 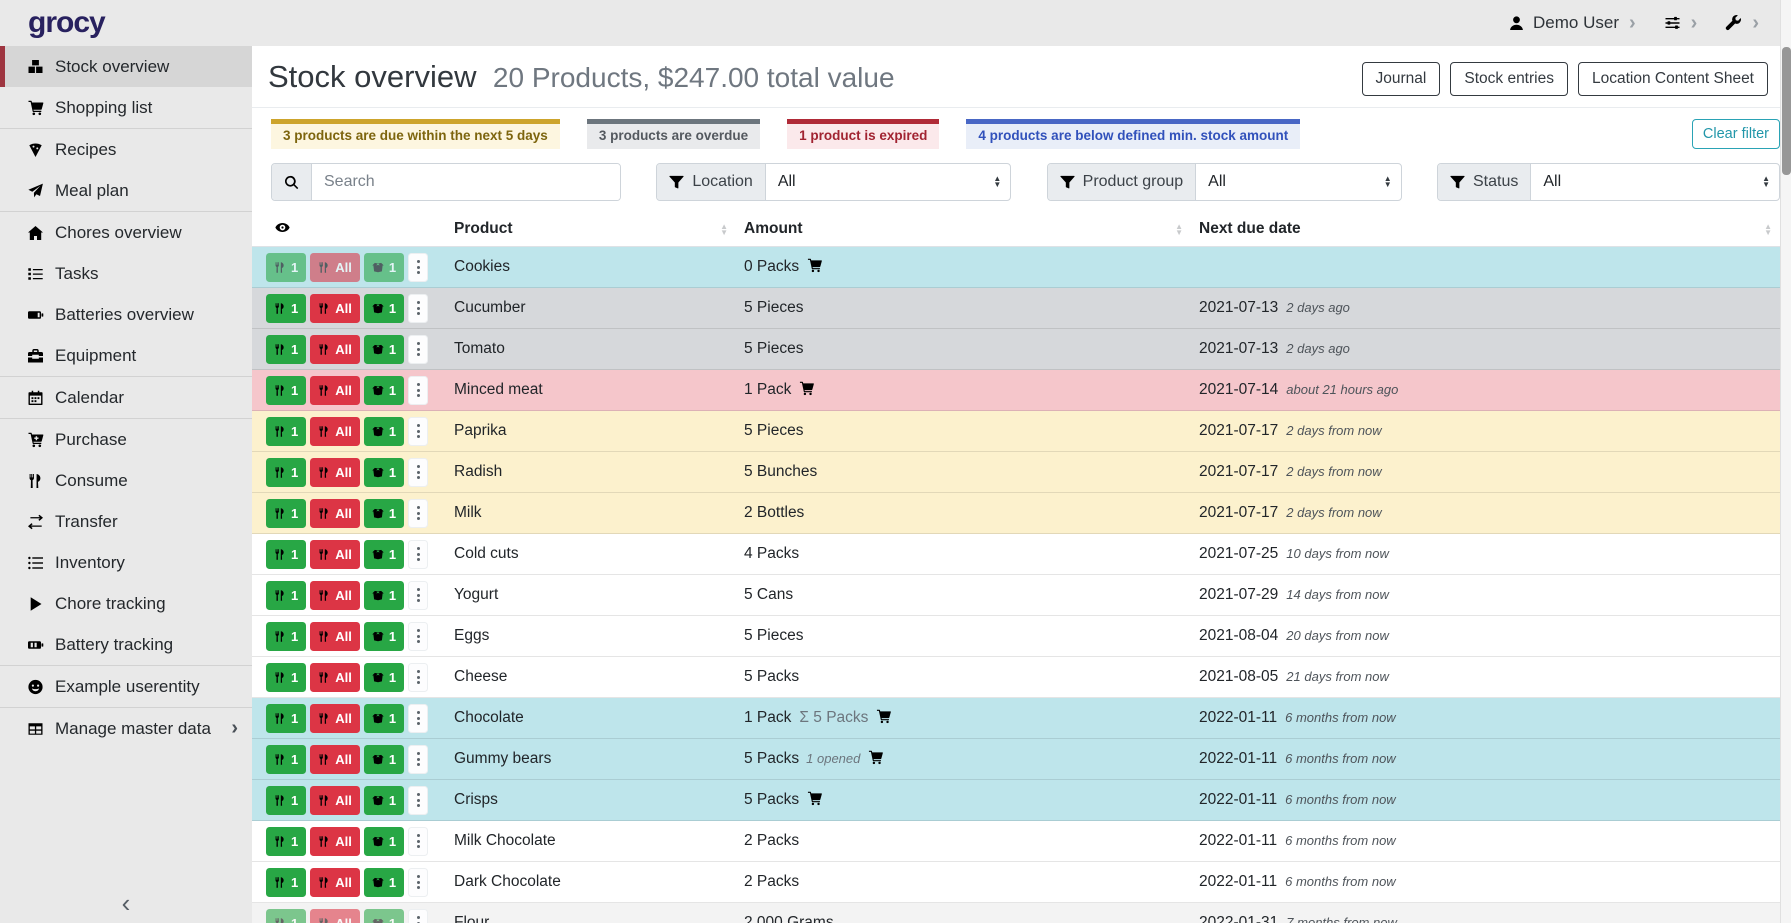 I want to click on sidebar-item-transfer: Transfer, so click(x=126, y=521).